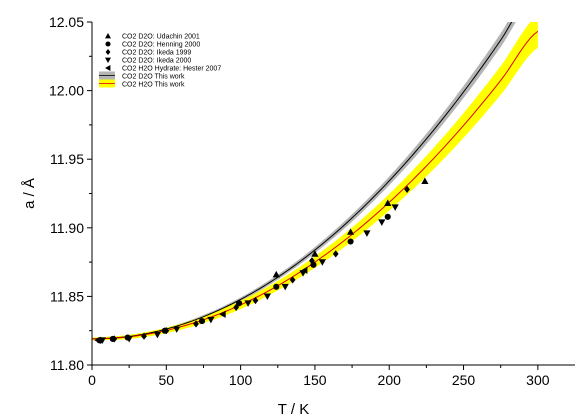  Describe the element at coordinates (538, 380) in the screenshot. I see `x-tick-label: 300` at that location.